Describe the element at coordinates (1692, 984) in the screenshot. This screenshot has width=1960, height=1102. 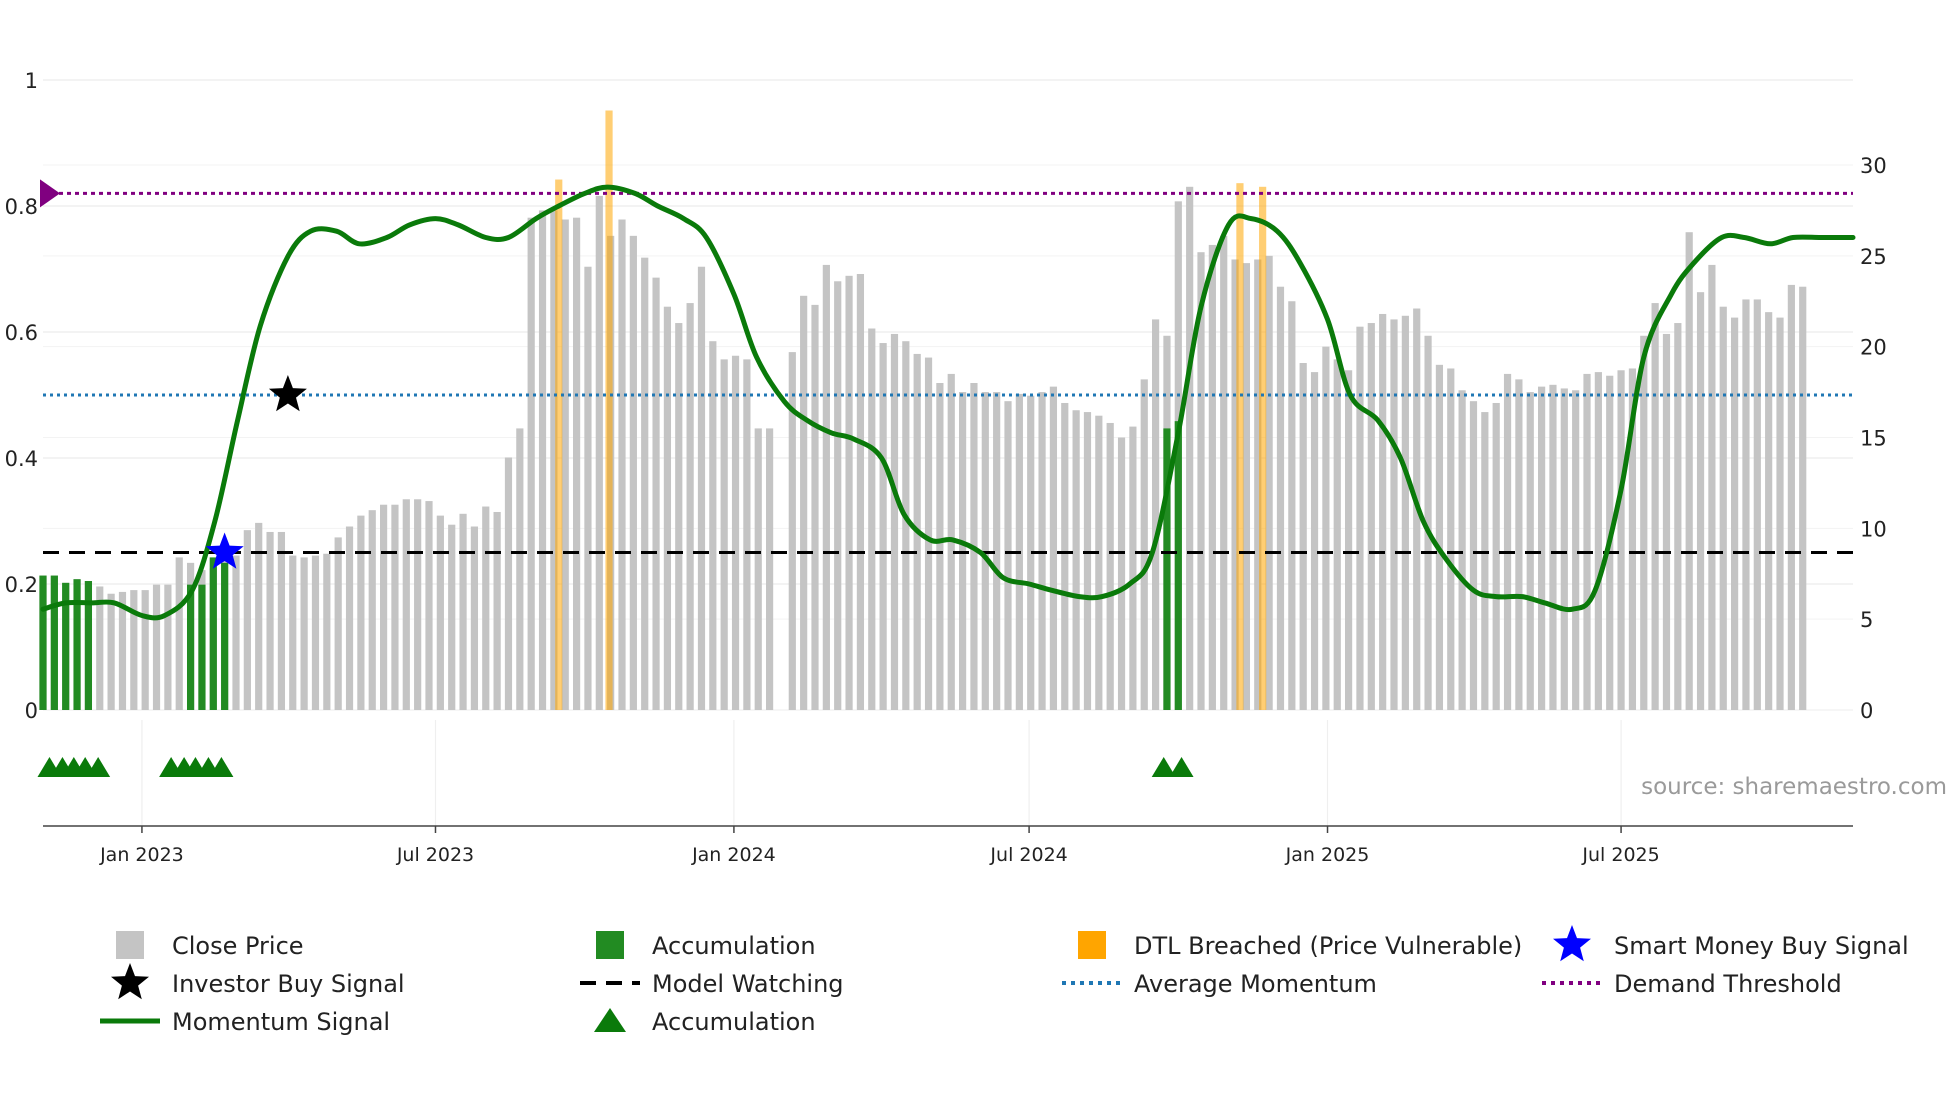
I see `legend-item-demand_threshold: Demand Threshold` at that location.